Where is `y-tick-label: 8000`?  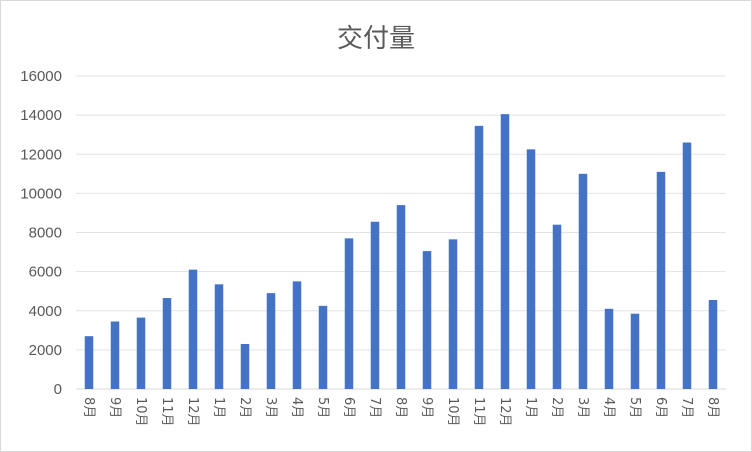 y-tick-label: 8000 is located at coordinates (45, 233).